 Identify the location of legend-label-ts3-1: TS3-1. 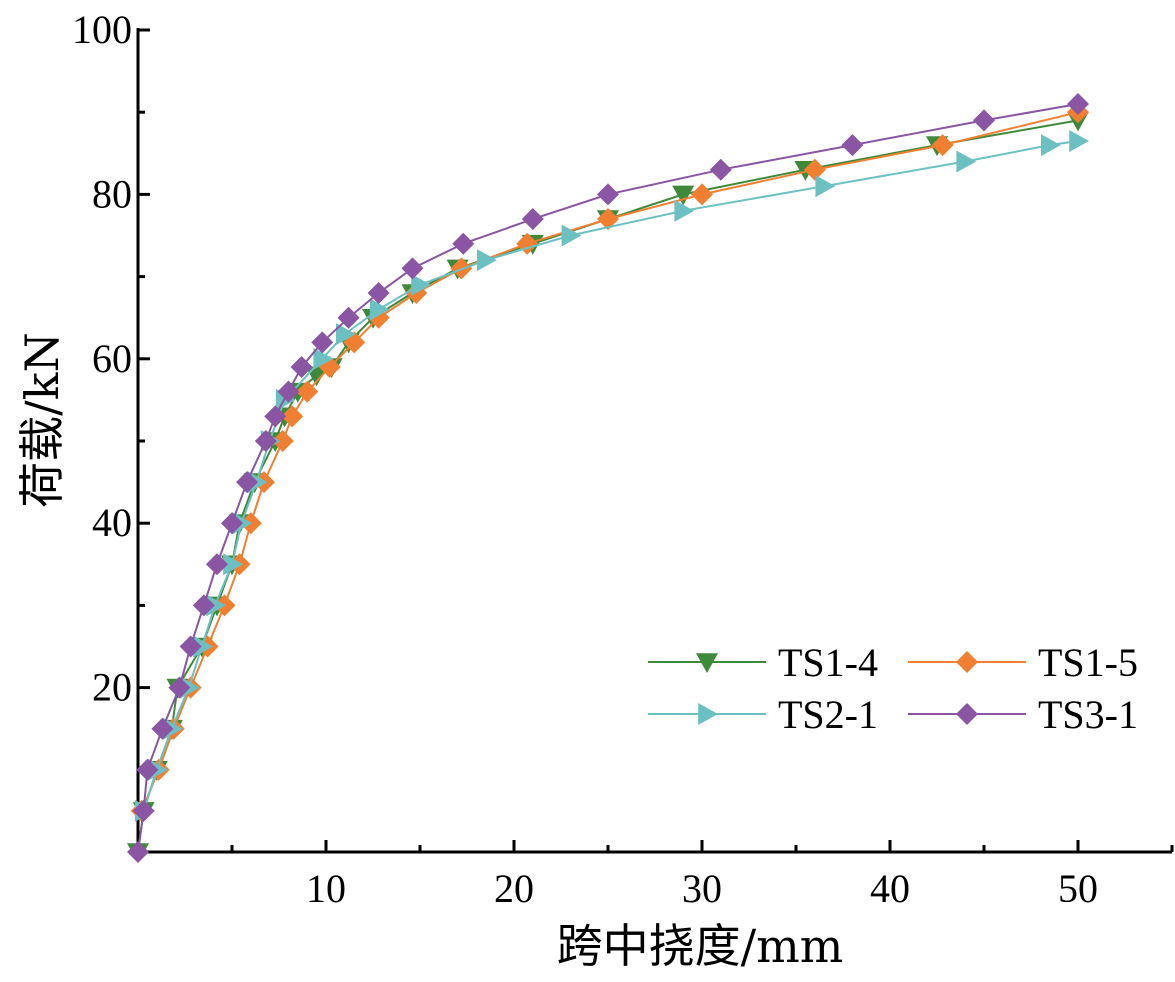
(1088, 714).